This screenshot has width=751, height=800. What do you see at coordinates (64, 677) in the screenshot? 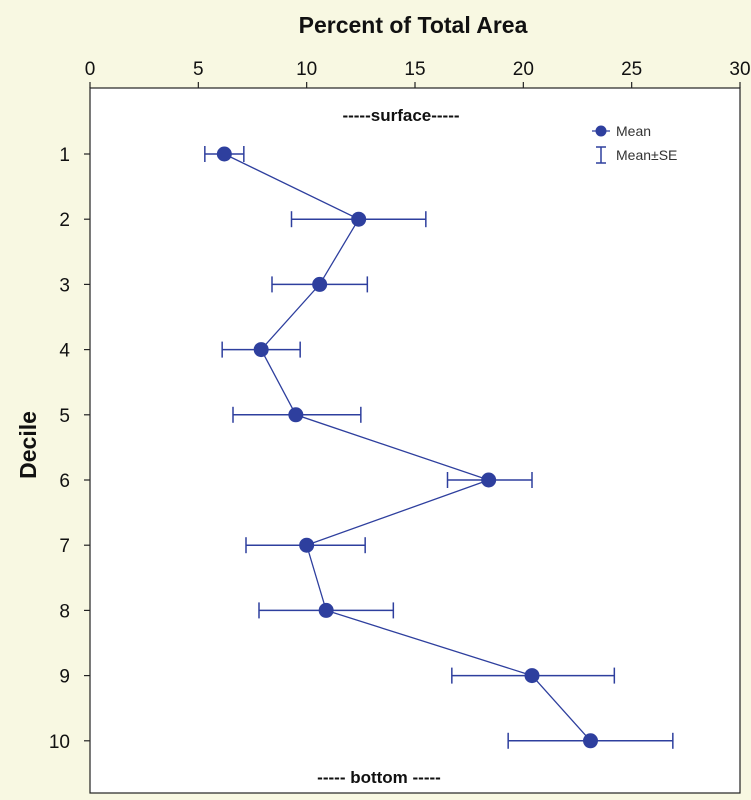
I see `y-tick-label-8: 9` at bounding box center [64, 677].